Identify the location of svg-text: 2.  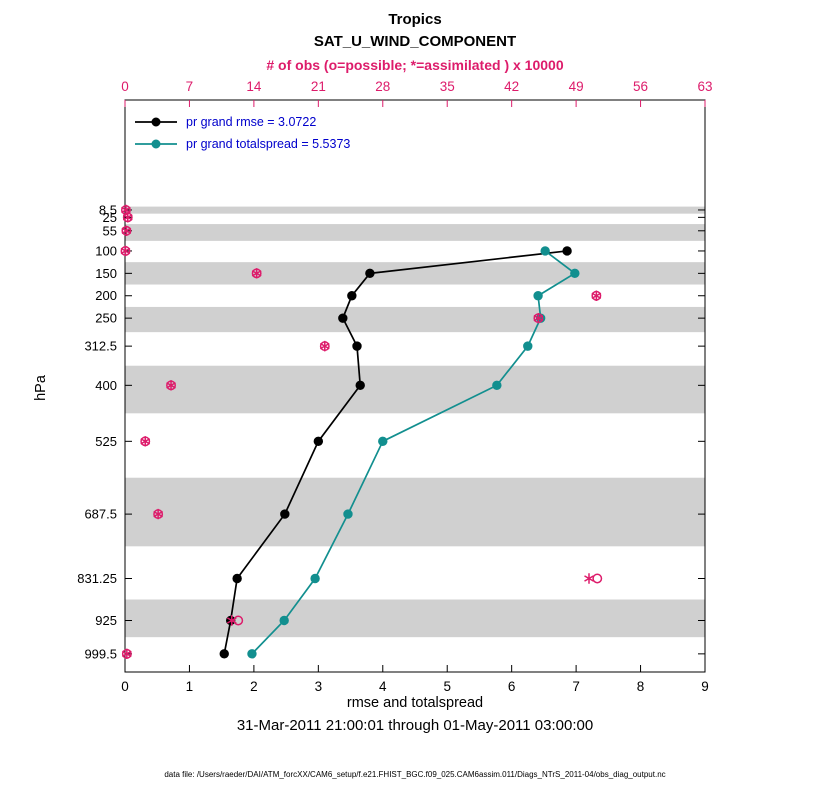
(254, 686).